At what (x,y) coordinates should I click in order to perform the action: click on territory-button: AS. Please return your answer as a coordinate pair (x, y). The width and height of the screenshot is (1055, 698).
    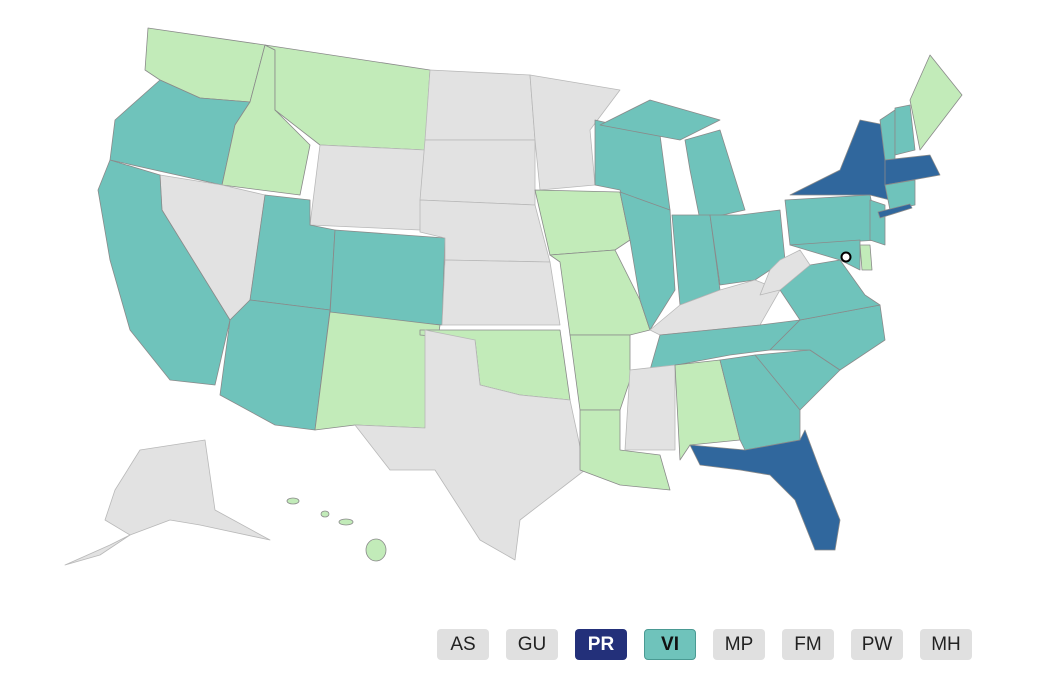
    Looking at the image, I should click on (463, 644).